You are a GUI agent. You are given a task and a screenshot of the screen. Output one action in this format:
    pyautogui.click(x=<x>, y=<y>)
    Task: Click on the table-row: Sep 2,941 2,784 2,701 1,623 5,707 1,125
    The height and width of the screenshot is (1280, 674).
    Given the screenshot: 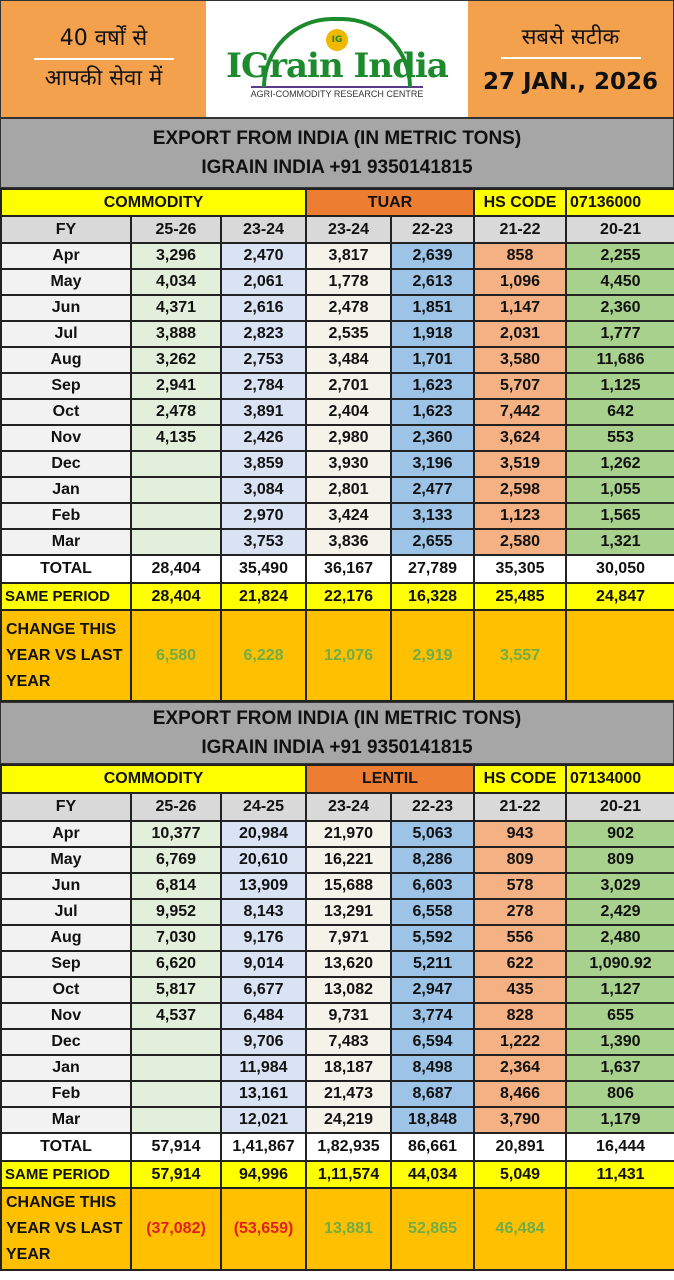 What is the action you would take?
    pyautogui.click(x=337, y=386)
    